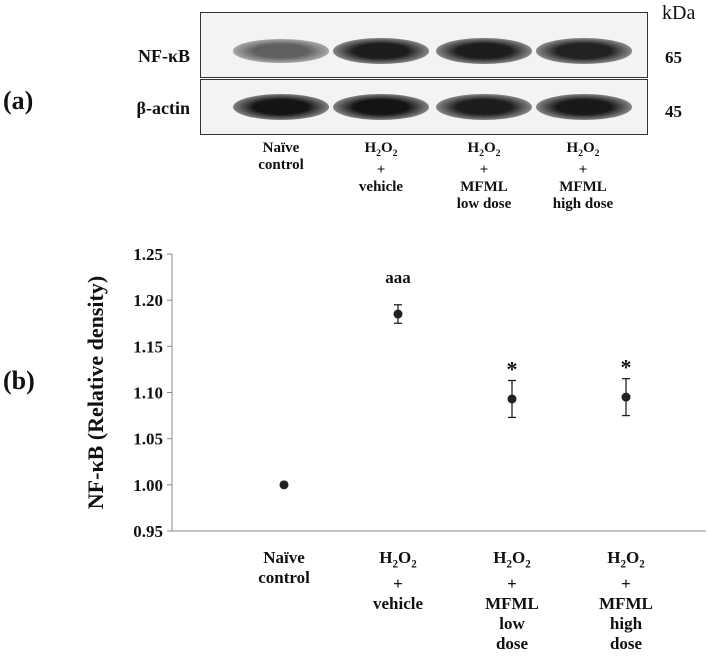 The height and width of the screenshot is (664, 708). Describe the element at coordinates (148, 393) in the screenshot. I see `y-tick-label: 1.10` at that location.